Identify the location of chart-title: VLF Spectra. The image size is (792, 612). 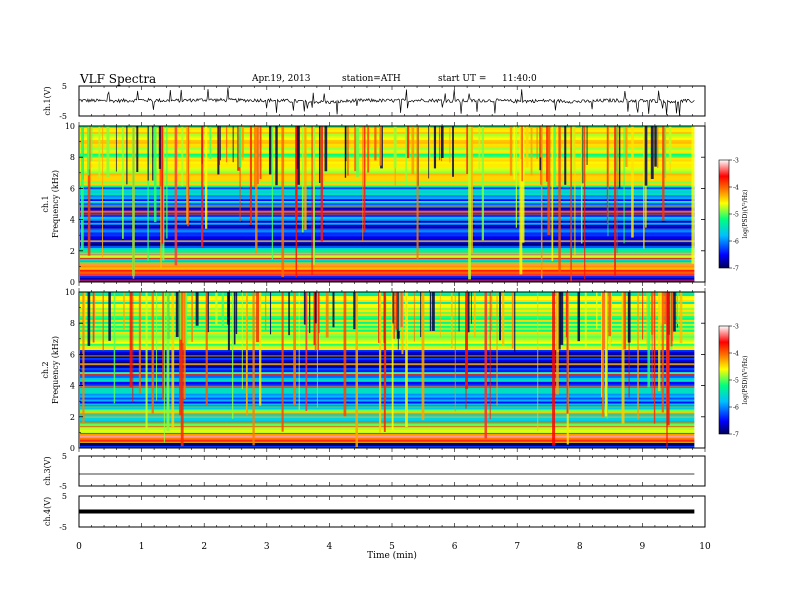
(118, 79).